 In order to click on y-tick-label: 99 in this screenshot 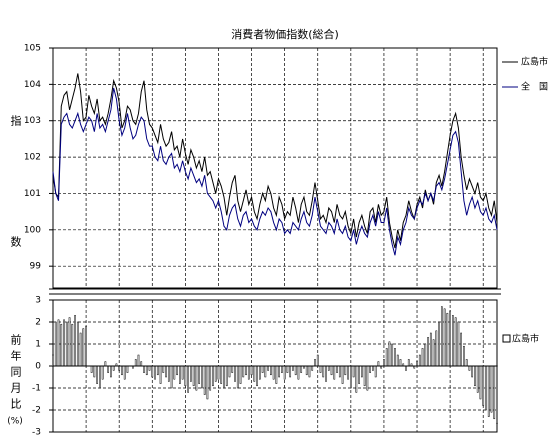, I will do `click(36, 267)`.